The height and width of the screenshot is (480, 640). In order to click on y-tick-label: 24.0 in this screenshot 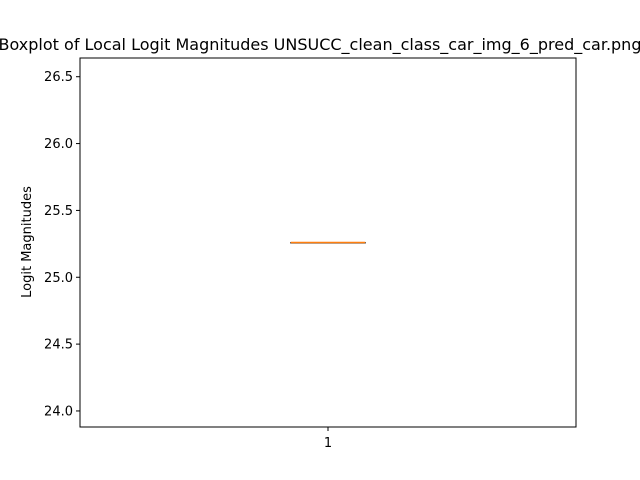, I will do `click(58, 411)`.